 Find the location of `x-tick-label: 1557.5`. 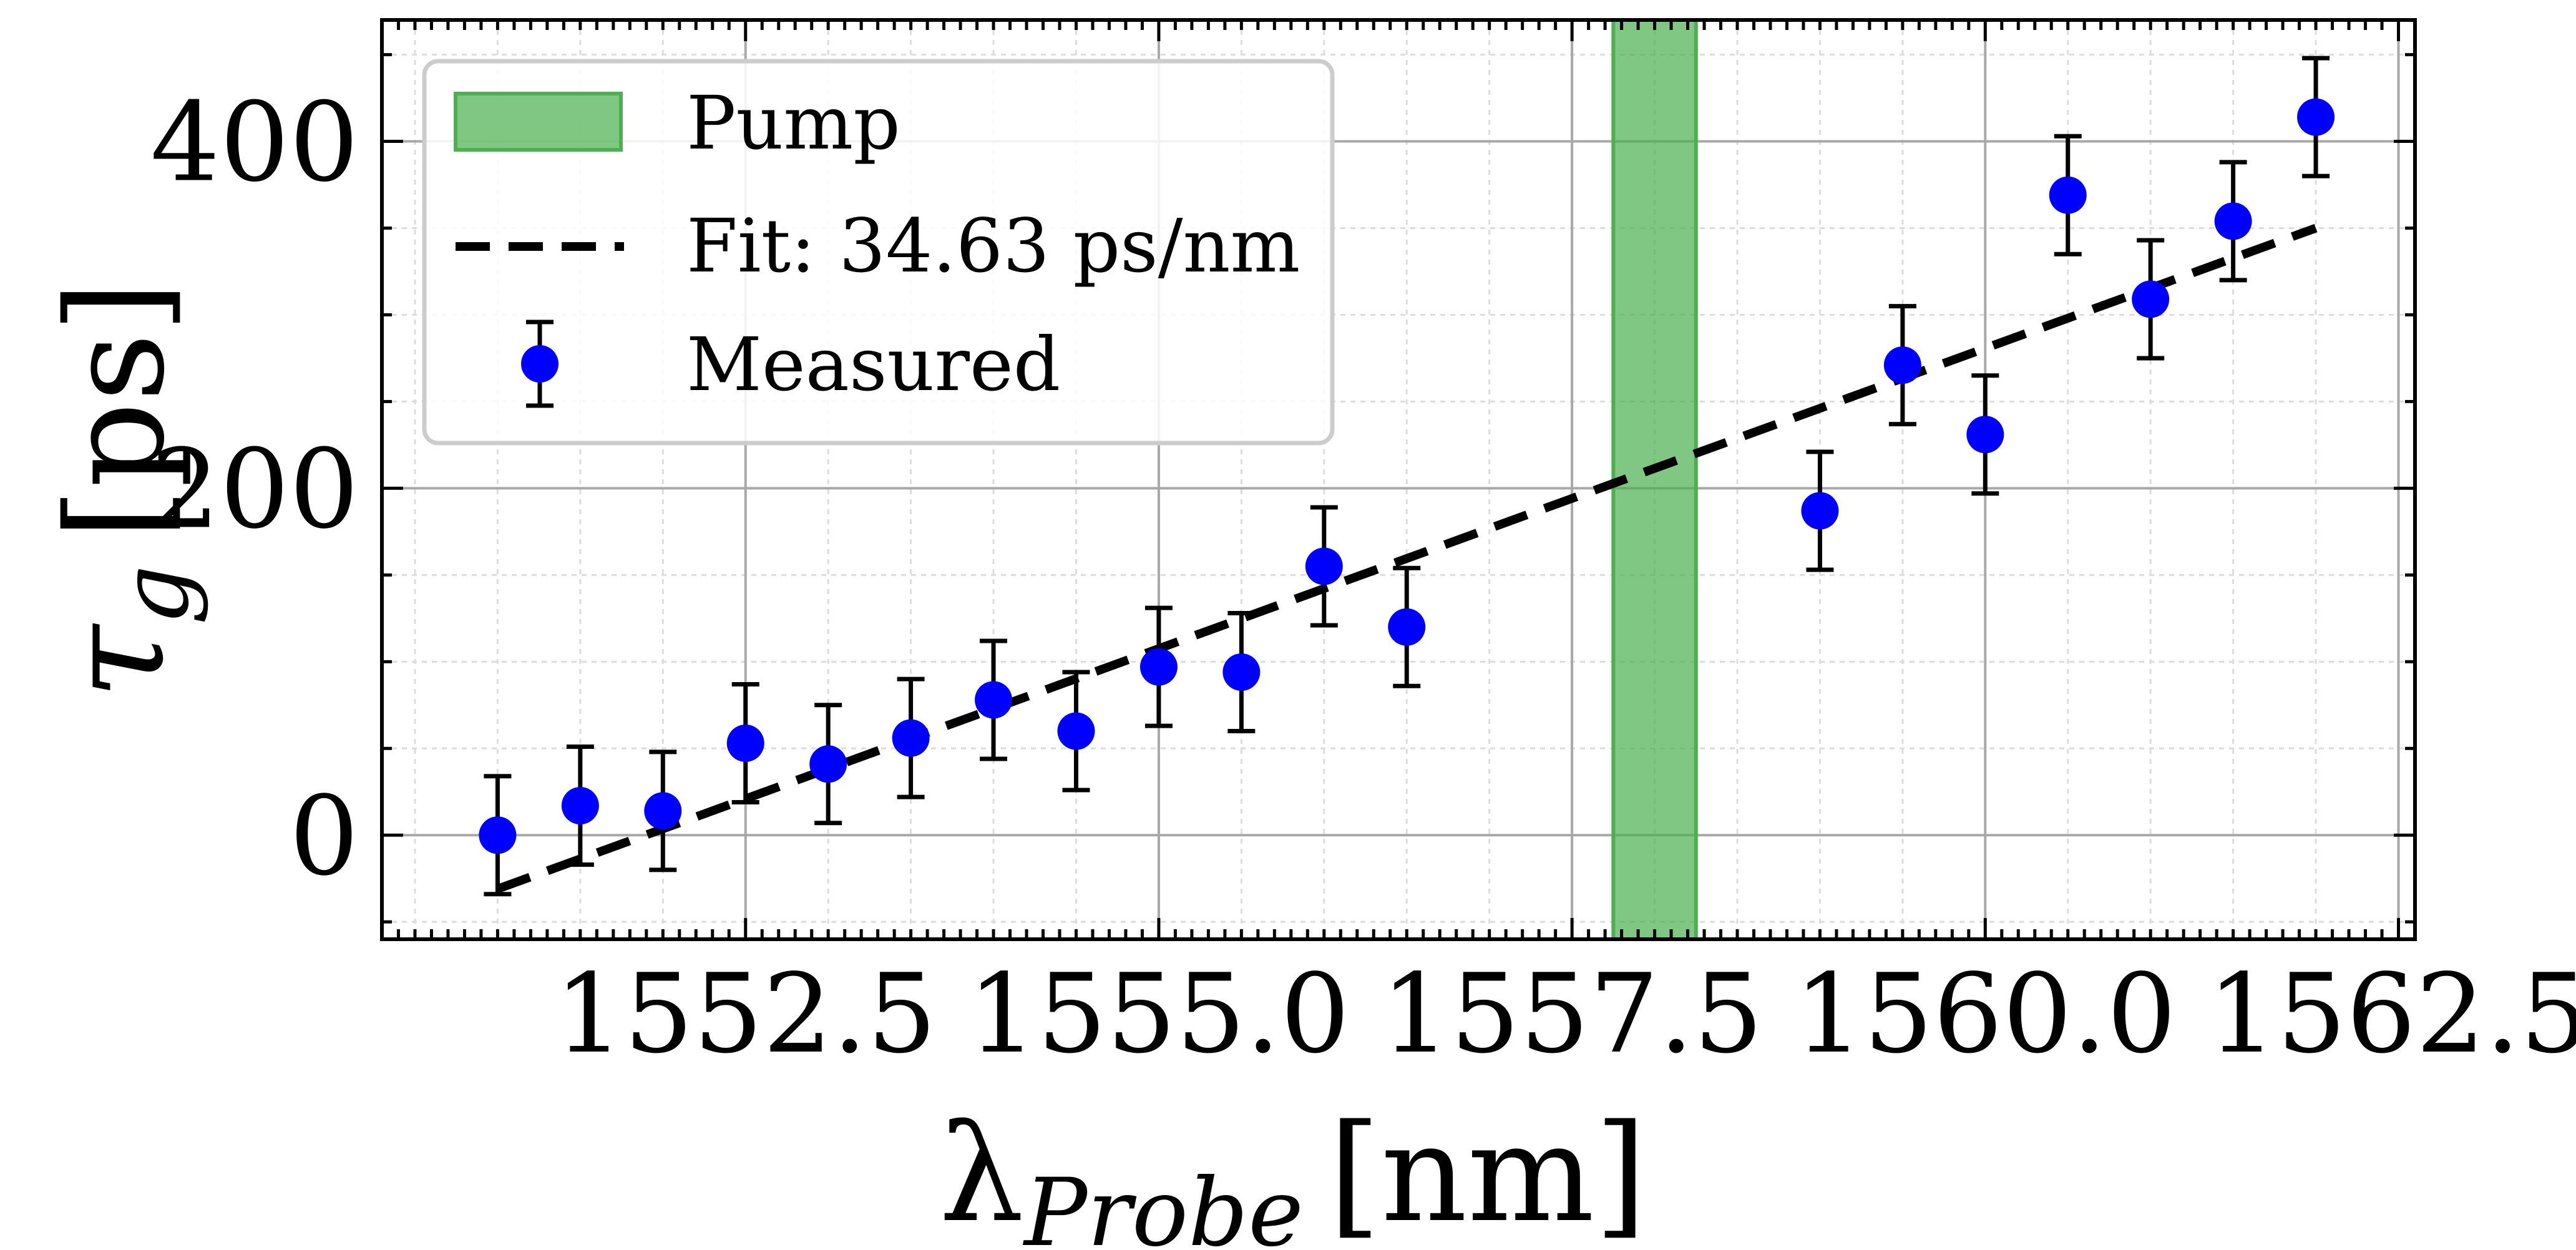

x-tick-label: 1557.5 is located at coordinates (1572, 1014).